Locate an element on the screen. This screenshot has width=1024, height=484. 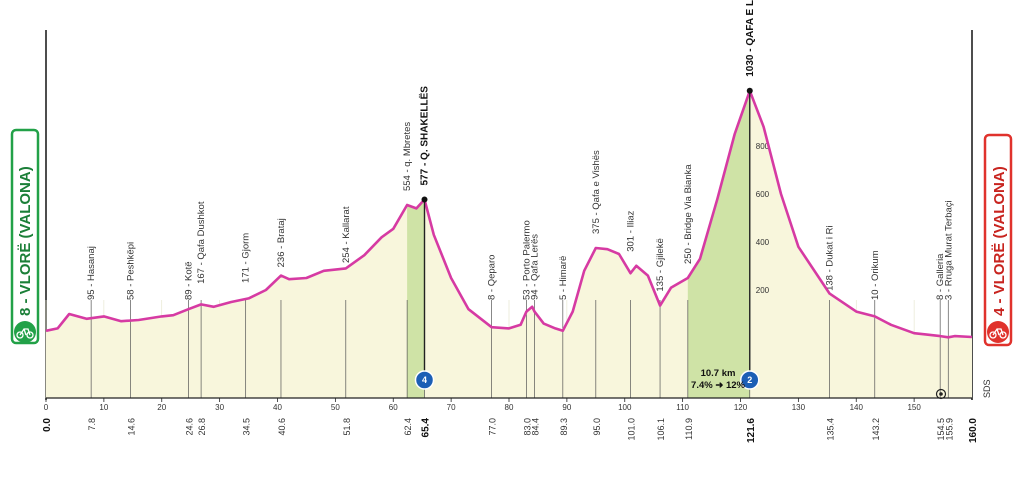
altitude-tick-label: 200 is located at coordinates (763, 290).